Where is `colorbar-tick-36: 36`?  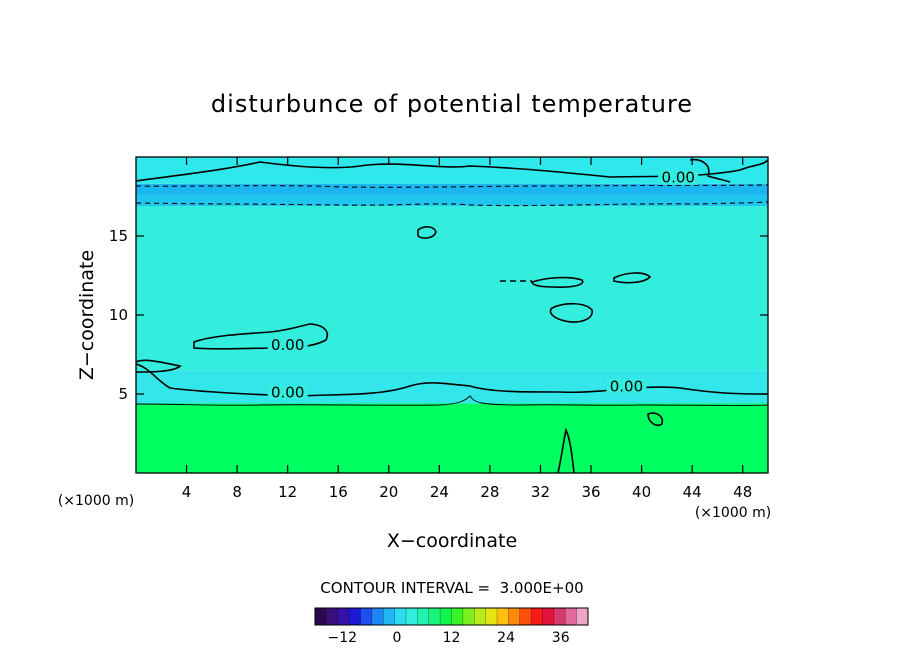
colorbar-tick-36: 36 is located at coordinates (561, 638).